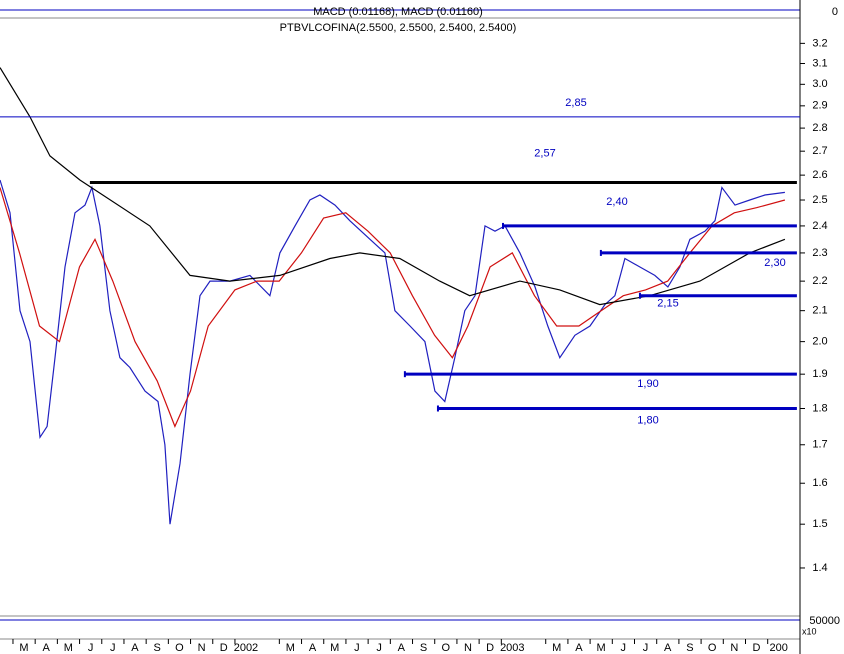 The width and height of the screenshot is (844, 654). Describe the element at coordinates (824, 621) in the screenshot. I see `volume-axis-label: 50000` at that location.